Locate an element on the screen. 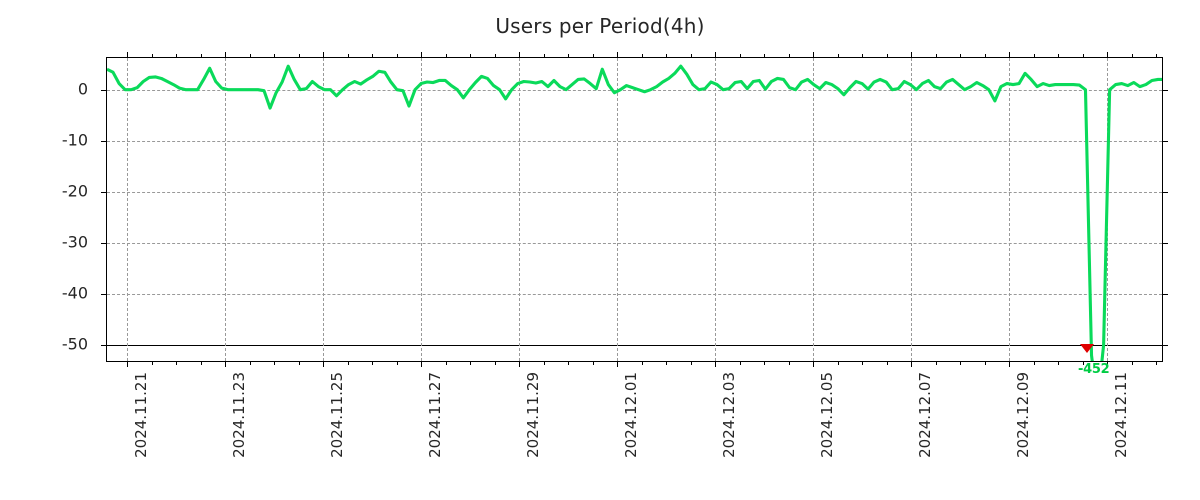 The width and height of the screenshot is (1200, 500). y-axis-label: -20 is located at coordinates (74, 191).